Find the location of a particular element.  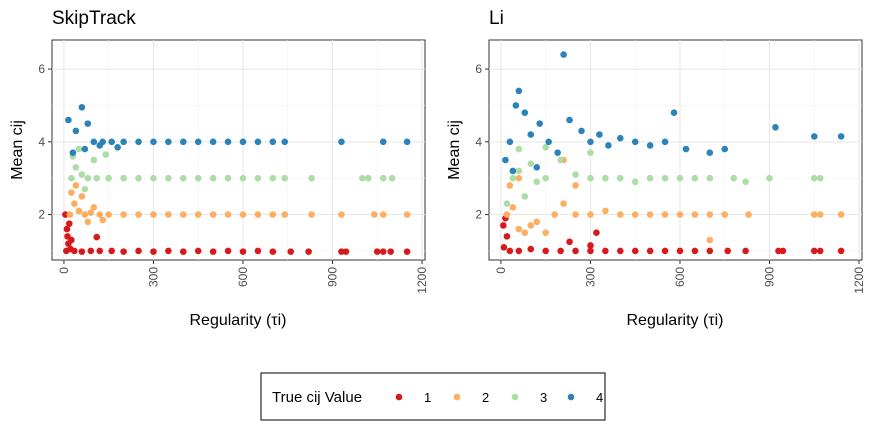

panel-title-li: Li is located at coordinates (496, 18).